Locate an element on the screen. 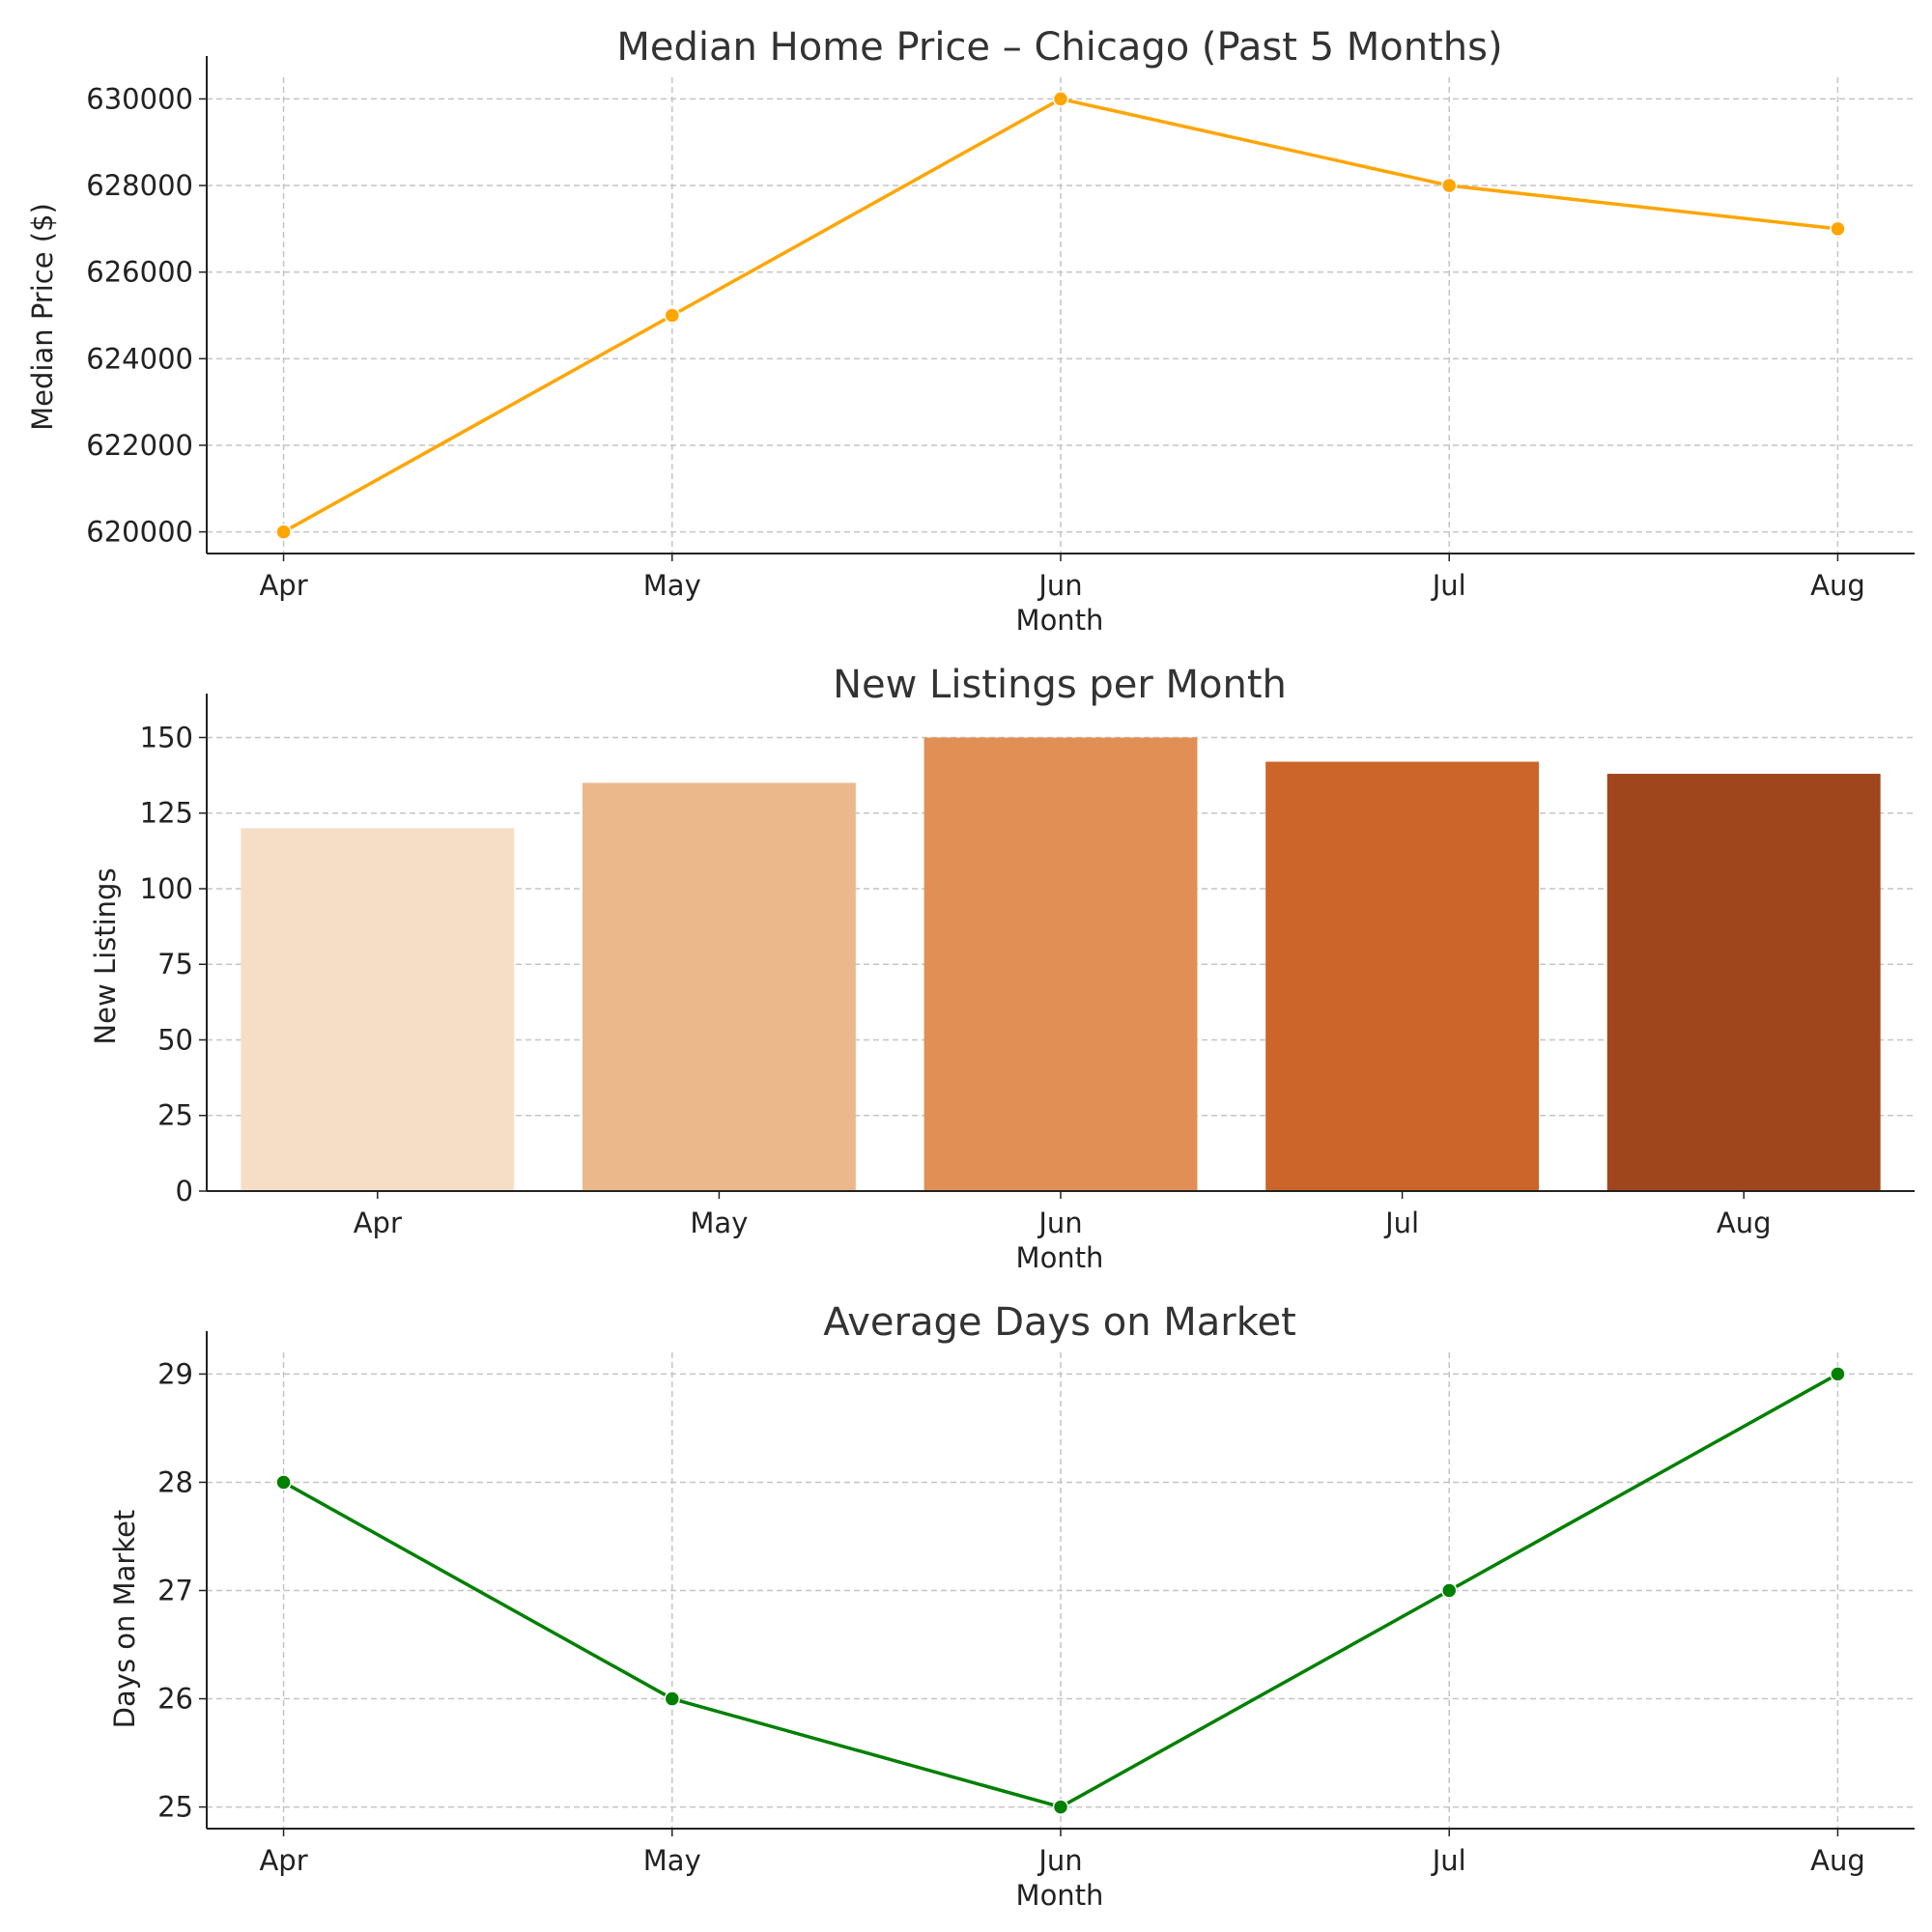  y-tick-label: 0 is located at coordinates (184, 1191).